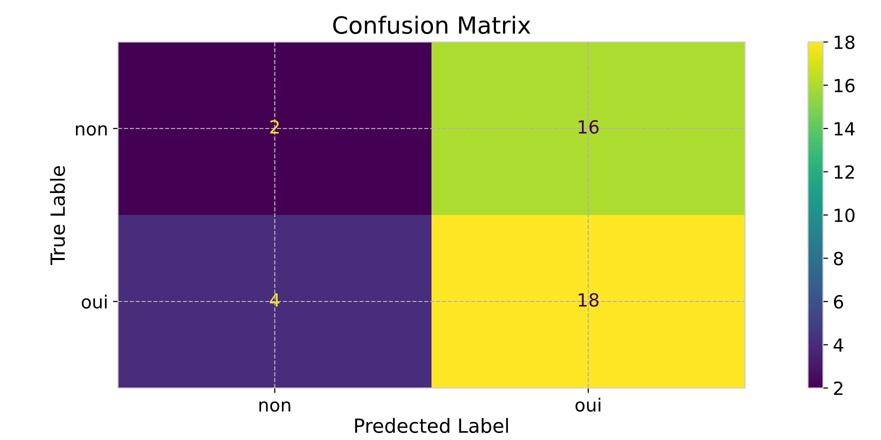  I want to click on color-bar-label: 6, so click(839, 301).